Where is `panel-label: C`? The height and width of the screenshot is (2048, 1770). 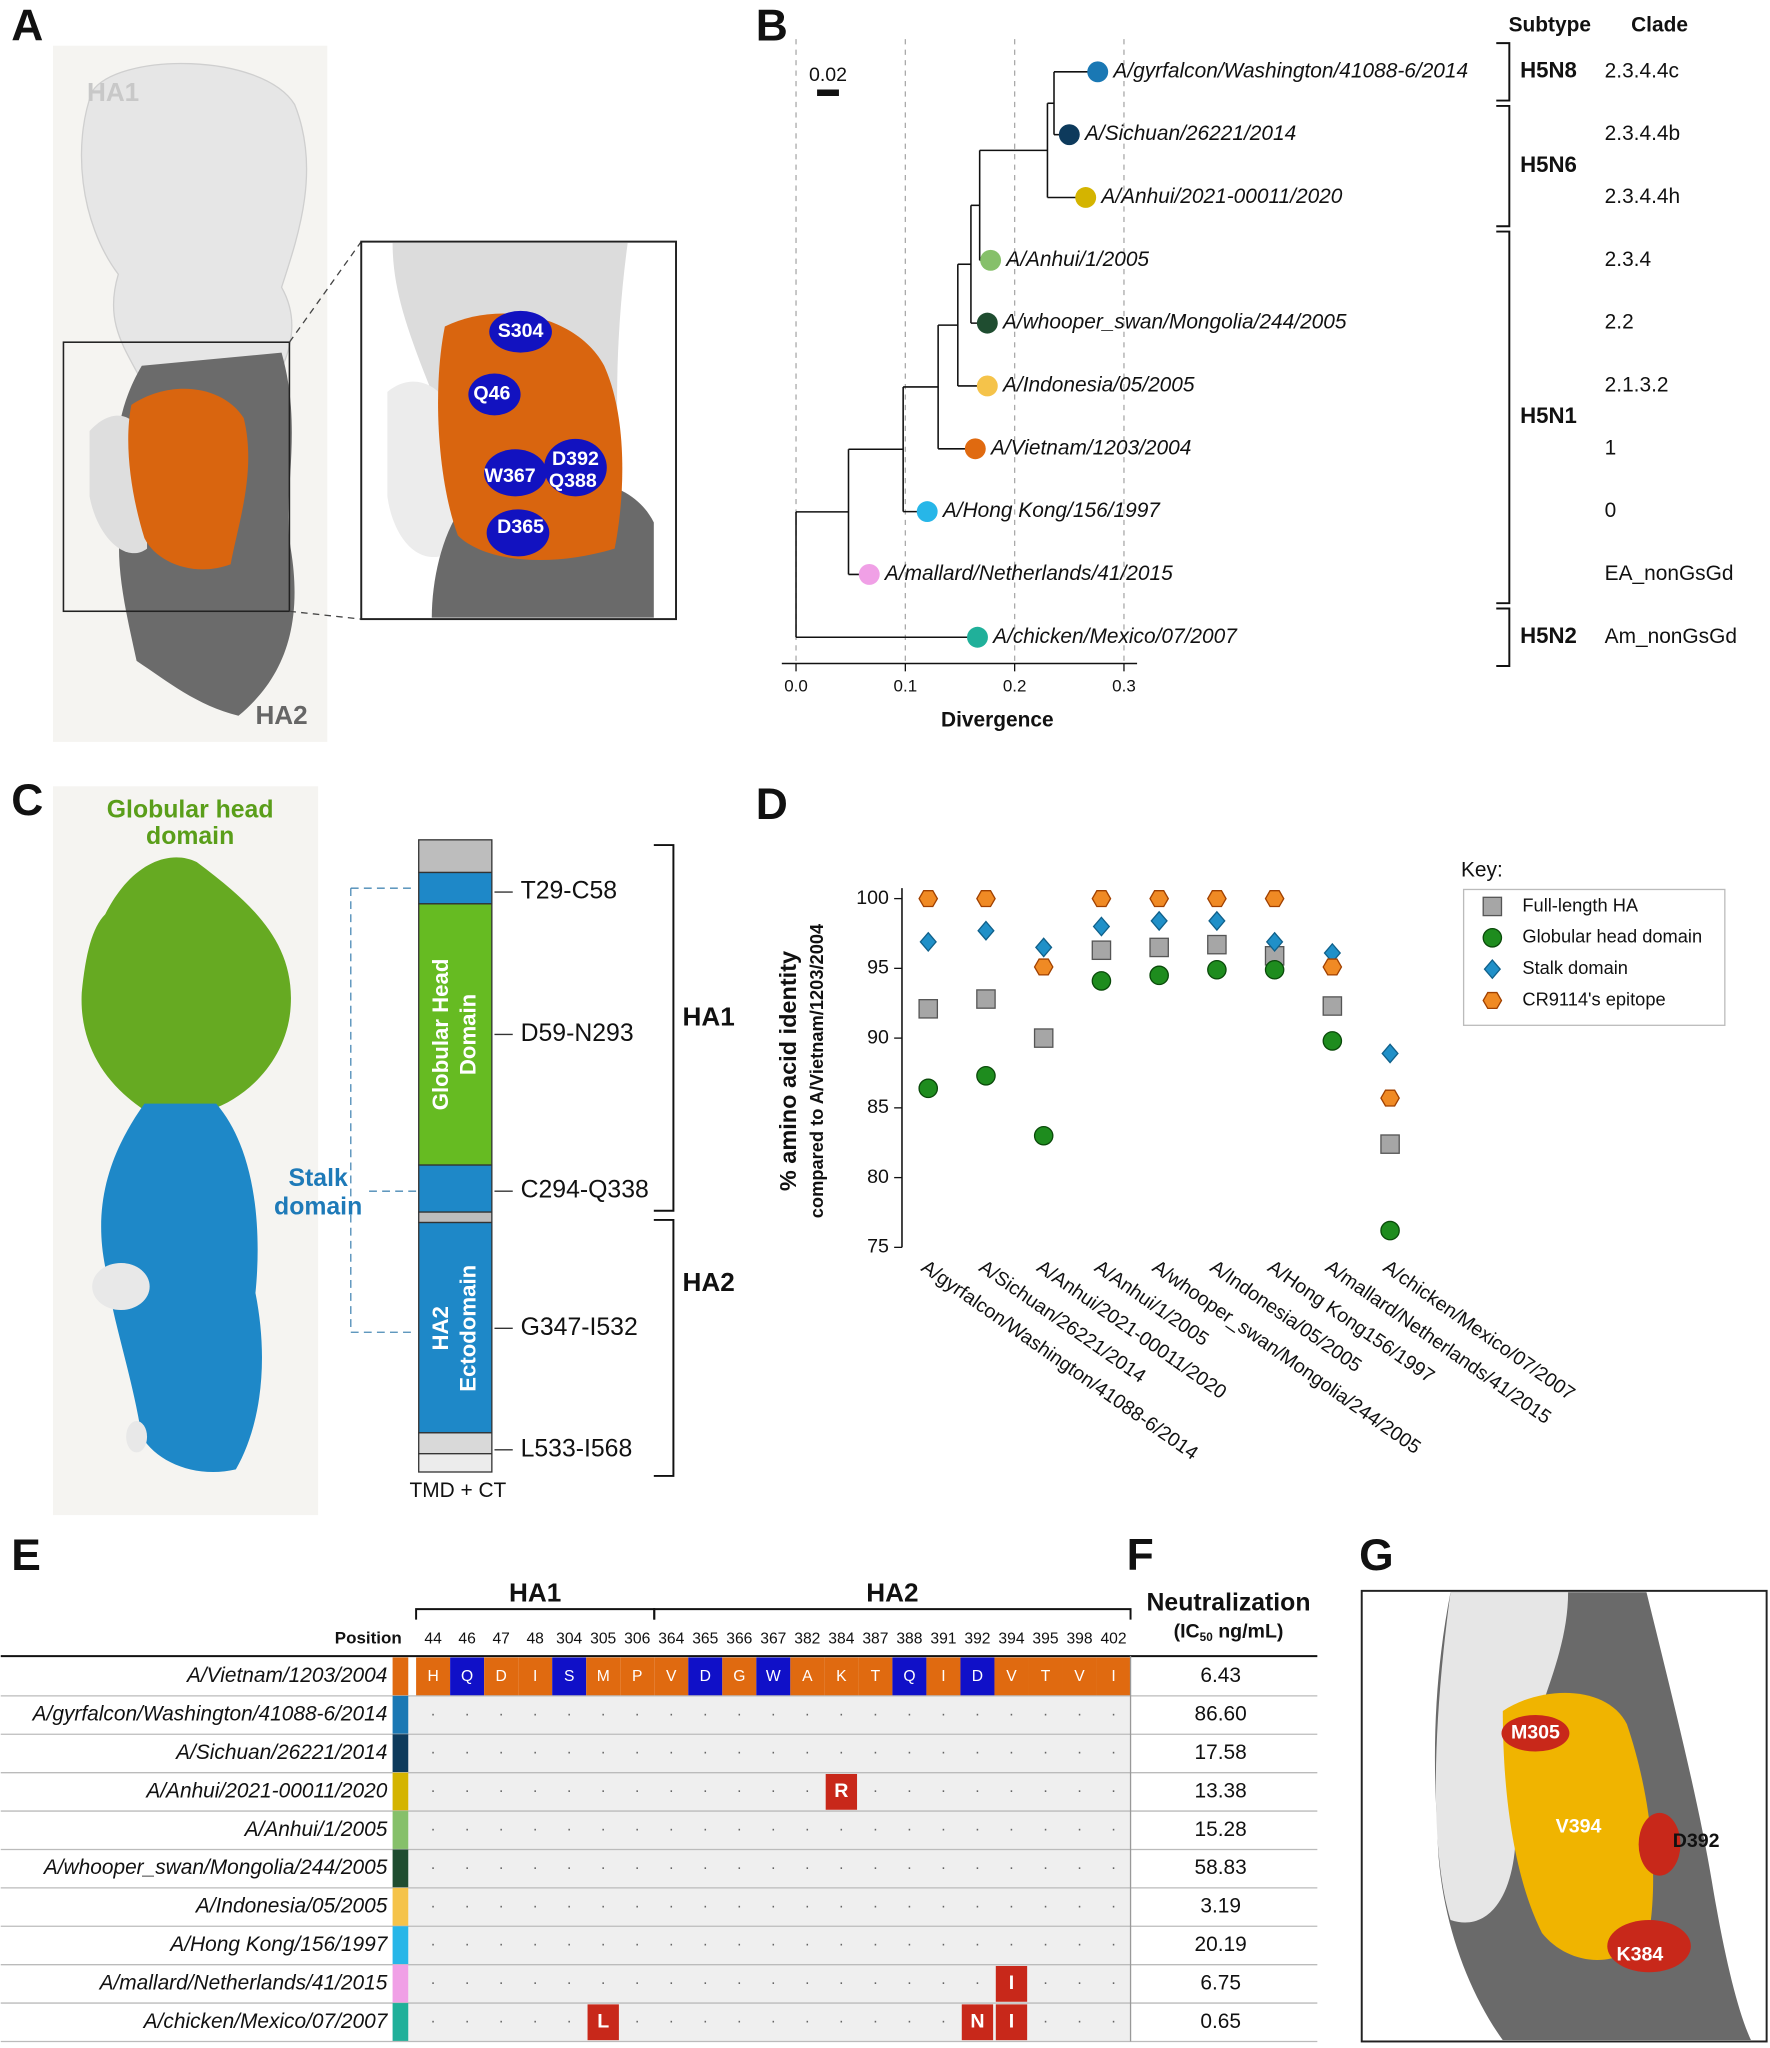
panel-label: C is located at coordinates (27, 800).